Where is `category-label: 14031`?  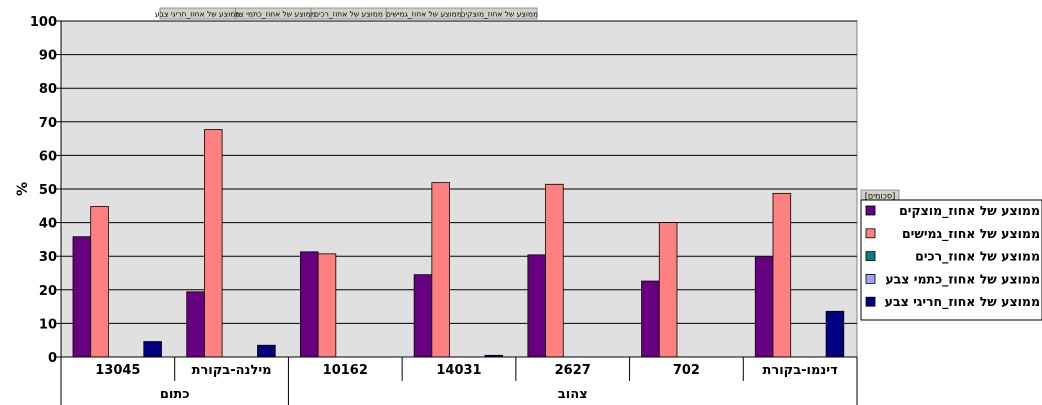
category-label: 14031 is located at coordinates (458, 370).